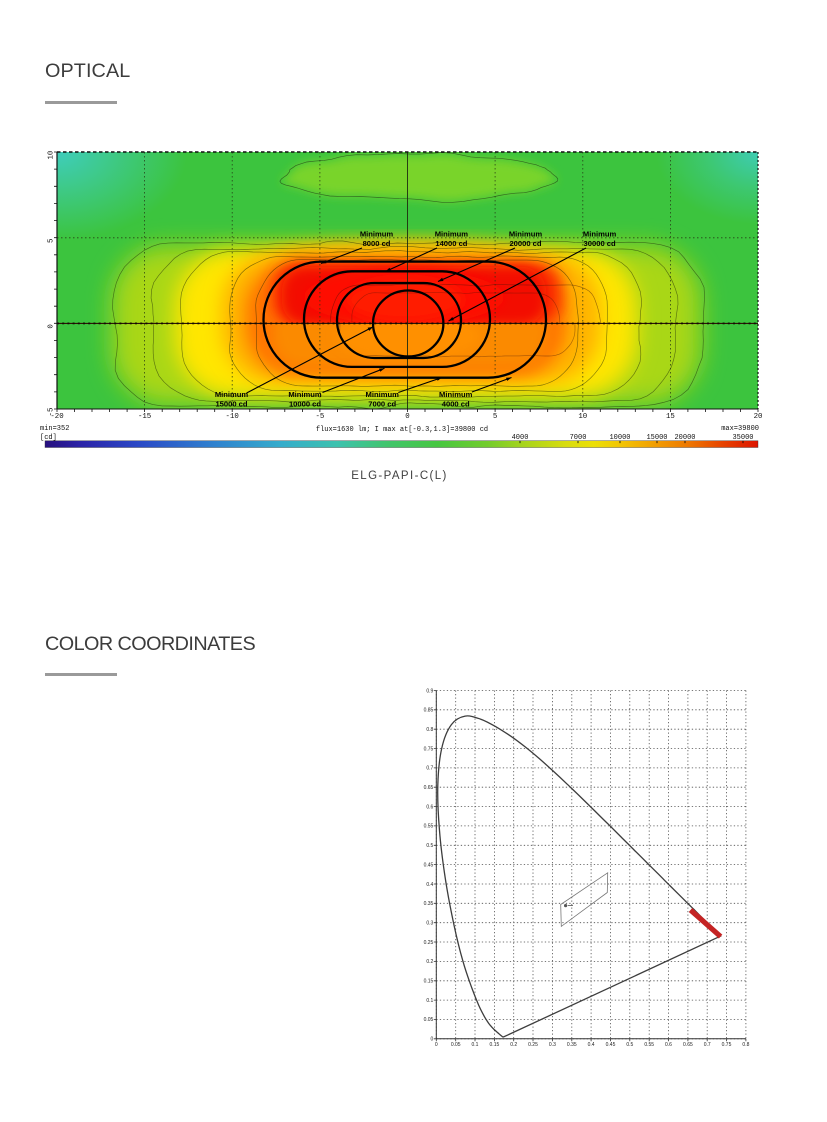 This screenshot has width=827, height=1122. What do you see at coordinates (305, 404) in the screenshot?
I see `svg-text: 10000 cd` at bounding box center [305, 404].